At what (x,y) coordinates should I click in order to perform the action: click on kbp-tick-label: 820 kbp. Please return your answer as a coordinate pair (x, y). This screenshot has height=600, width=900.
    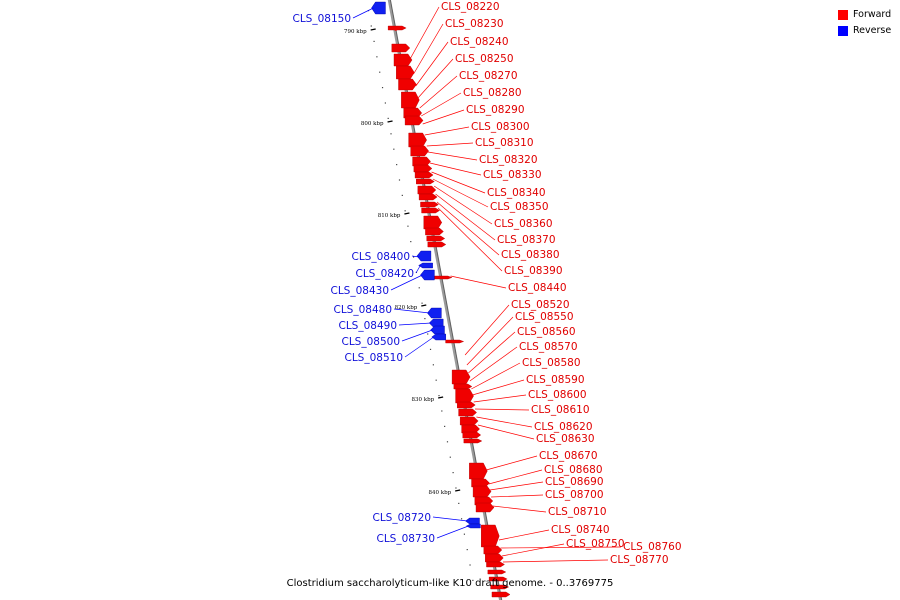
    Looking at the image, I should click on (406, 308).